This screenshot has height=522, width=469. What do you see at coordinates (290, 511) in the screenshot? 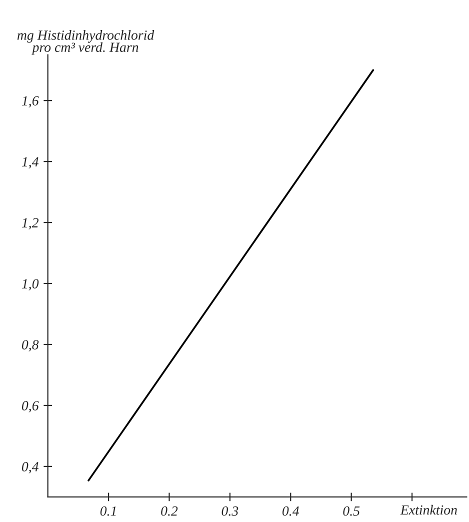
I see `x-tick-label: 0.4` at bounding box center [290, 511].